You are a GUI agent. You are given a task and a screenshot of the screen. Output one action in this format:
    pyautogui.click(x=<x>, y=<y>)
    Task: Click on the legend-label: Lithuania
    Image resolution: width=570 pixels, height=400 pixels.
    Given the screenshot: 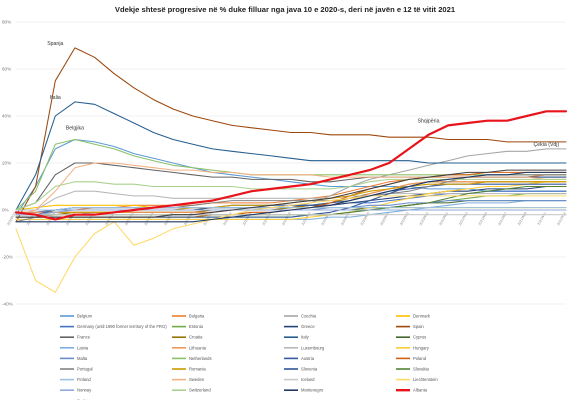 What is the action you would take?
    pyautogui.click(x=198, y=347)
    